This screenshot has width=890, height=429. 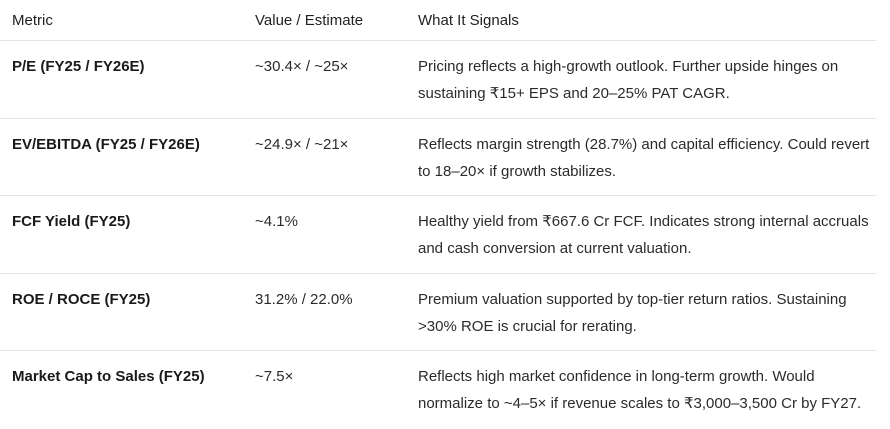 What do you see at coordinates (71, 221) in the screenshot?
I see `metric-cell: FCF Yield (FY25)` at bounding box center [71, 221].